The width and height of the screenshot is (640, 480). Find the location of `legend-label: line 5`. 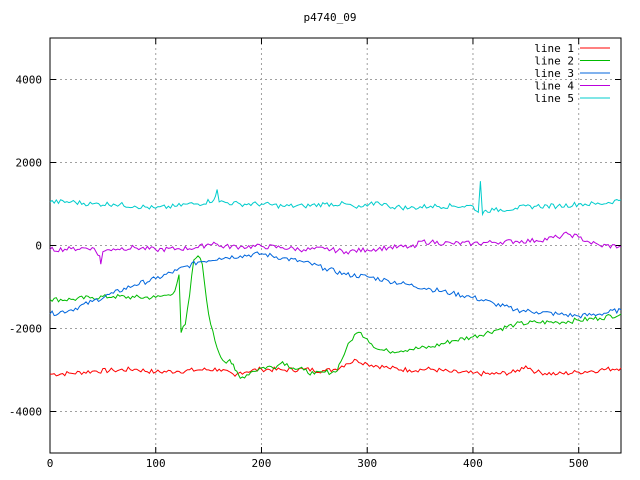

legend-label: line 5 is located at coordinates (554, 98).